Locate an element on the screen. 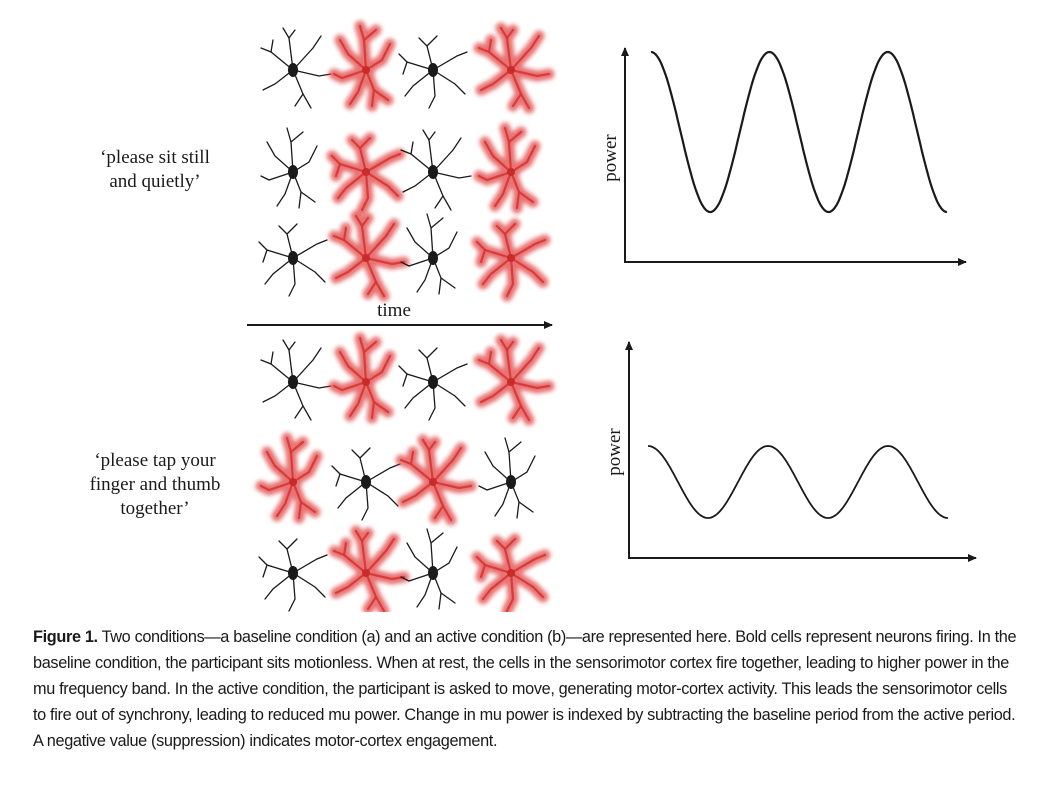 Image resolution: width=1042 pixels, height=788 pixels. active-neuron-r3c1 is located at coordinates (293, 575).